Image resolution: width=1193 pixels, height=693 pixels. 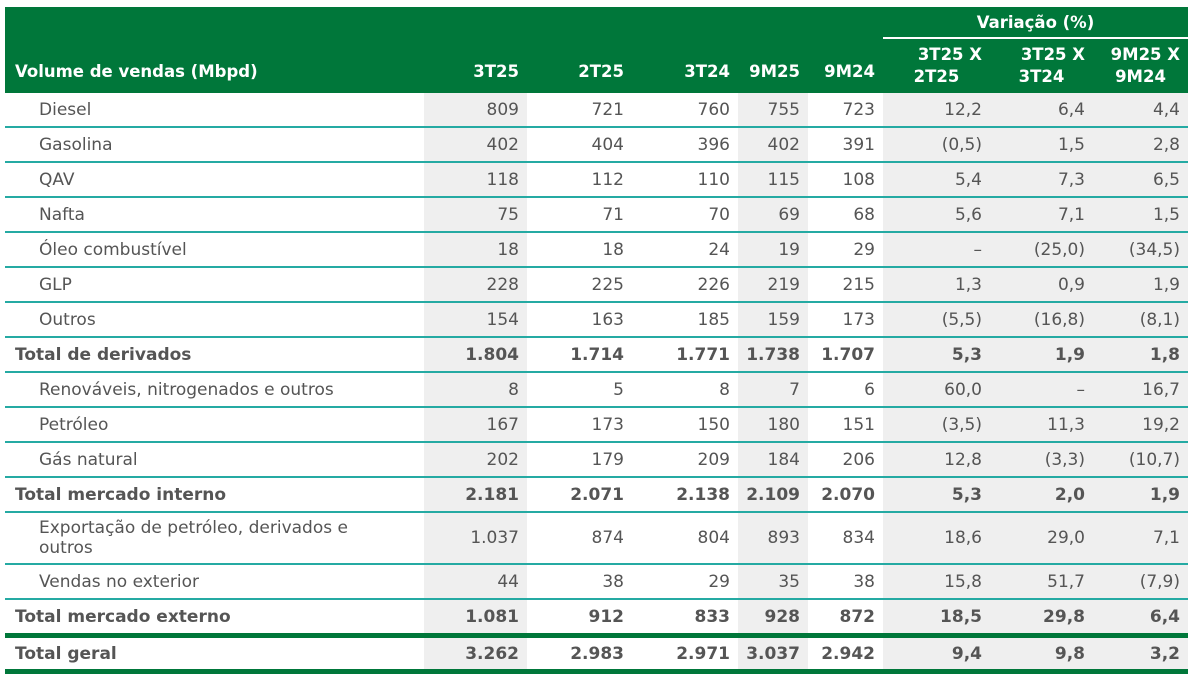 What do you see at coordinates (579, 320) in the screenshot?
I see `cell-value: 163` at bounding box center [579, 320].